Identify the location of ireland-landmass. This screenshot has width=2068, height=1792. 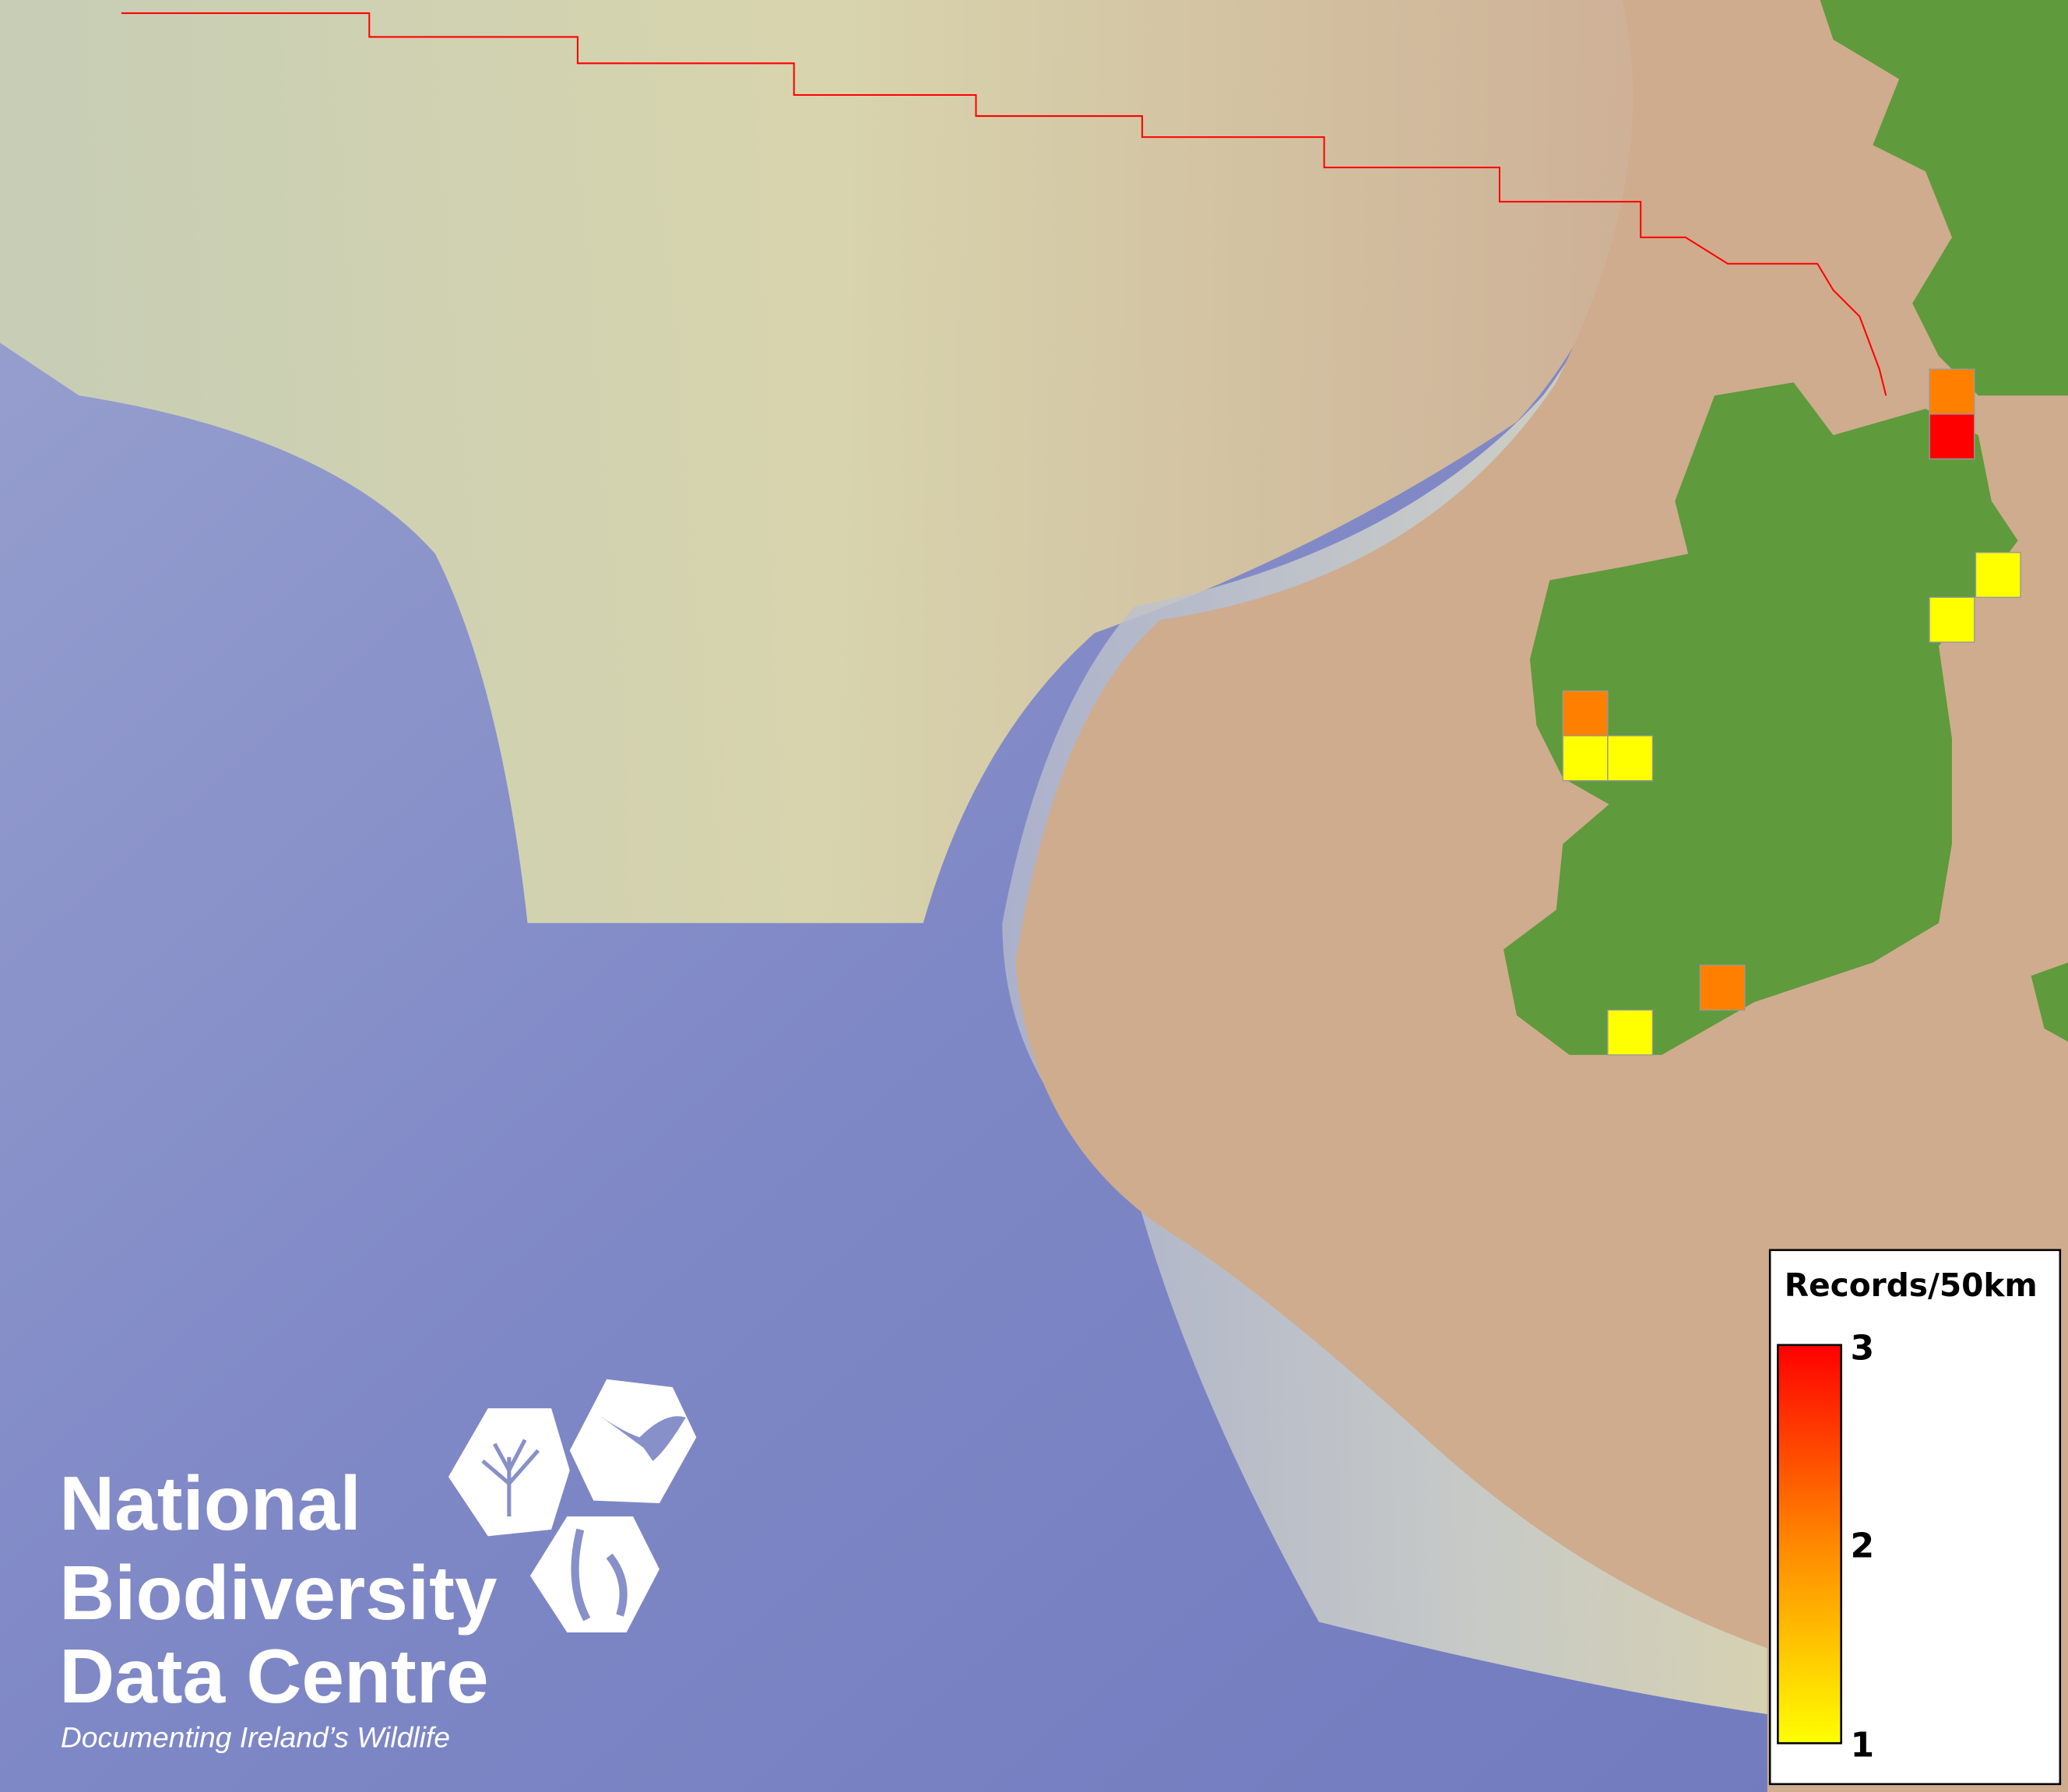
(1761, 719).